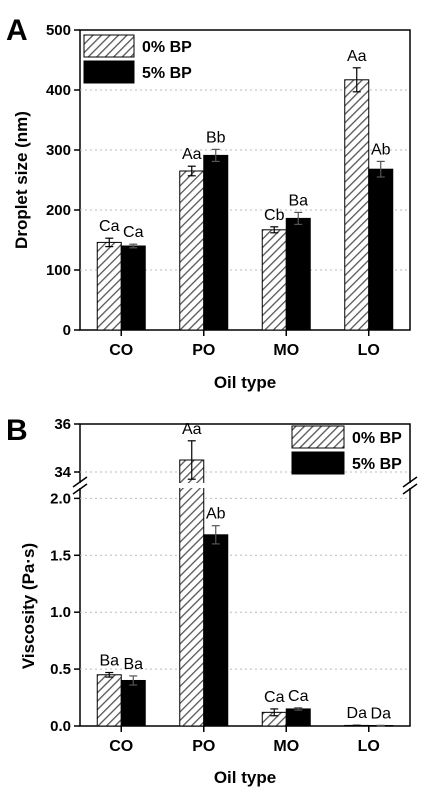 This screenshot has width=424, height=797. I want to click on panel-a-y-tick-label: 300, so click(58, 150).